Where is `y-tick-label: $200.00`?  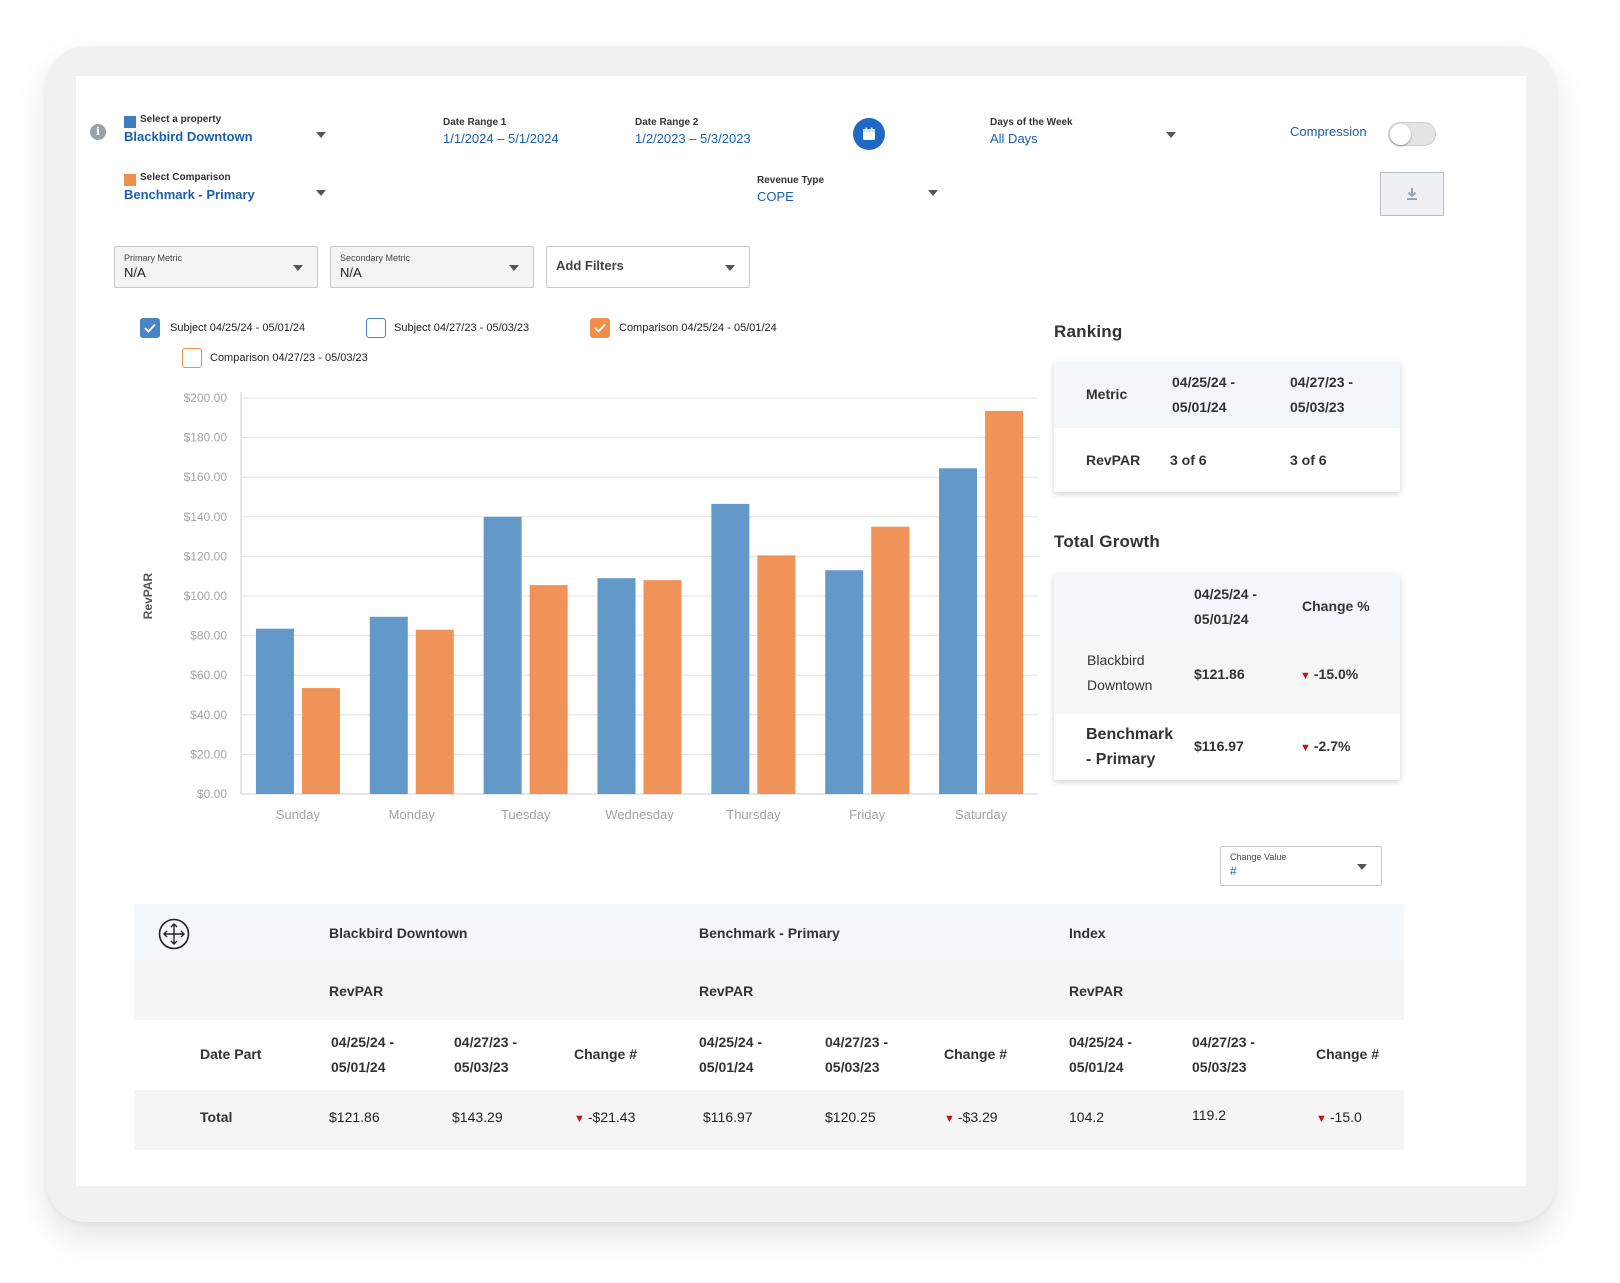
y-tick-label: $200.00 is located at coordinates (206, 398).